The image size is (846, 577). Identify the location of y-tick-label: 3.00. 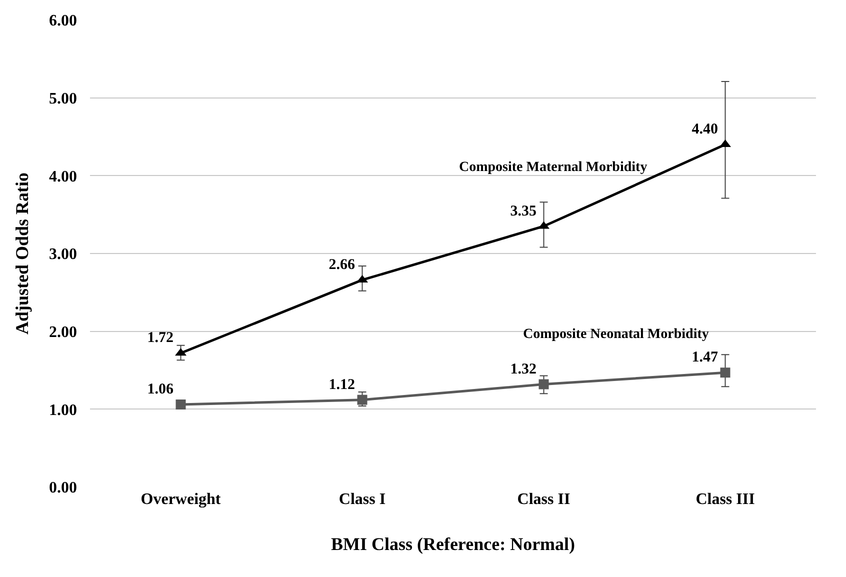
(63, 255).